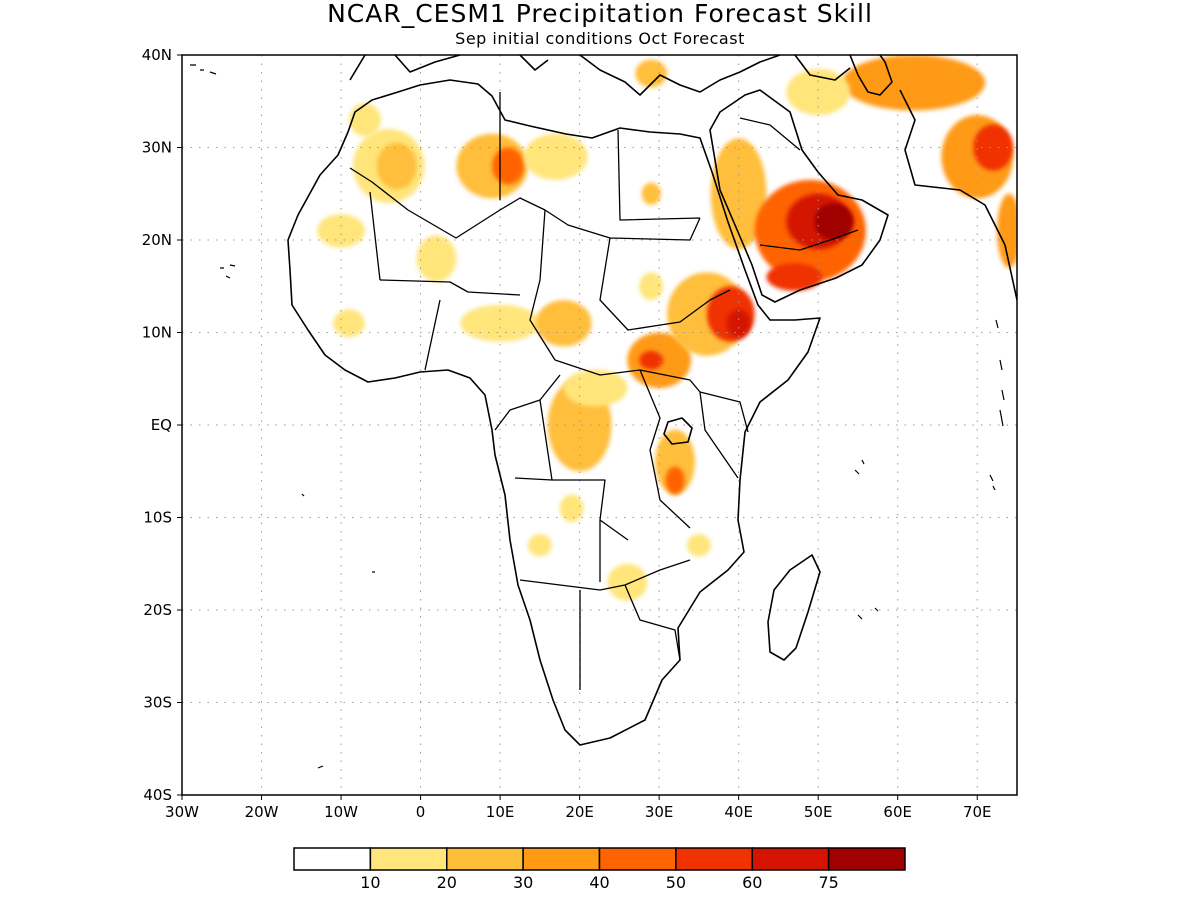 The width and height of the screenshot is (1200, 900). Describe the element at coordinates (794, 607) in the screenshot. I see `madagascar-coastline` at that location.